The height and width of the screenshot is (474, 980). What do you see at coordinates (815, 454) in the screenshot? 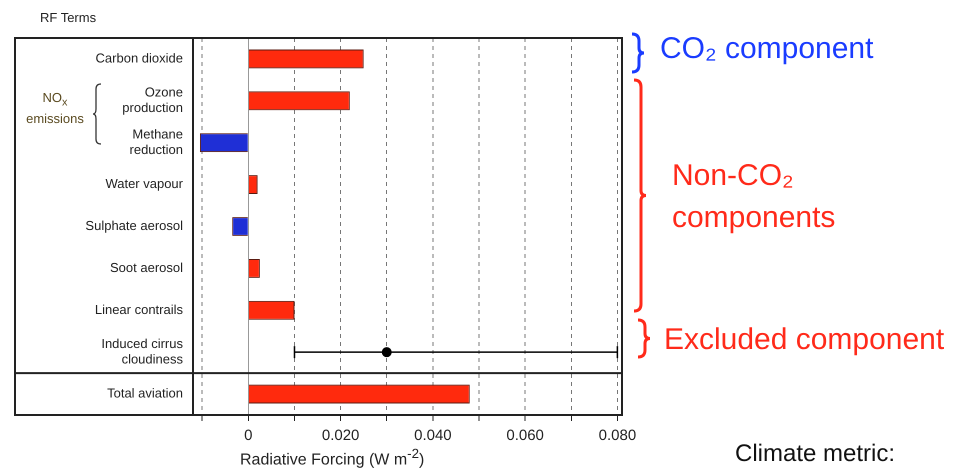
I see `text: Climate metric:` at bounding box center [815, 454].